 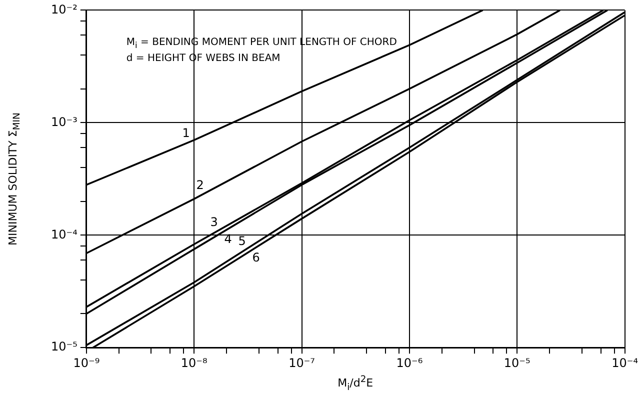 What do you see at coordinates (517, 363) in the screenshot?
I see `x-tick-label: 10⁻⁵` at bounding box center [517, 363].